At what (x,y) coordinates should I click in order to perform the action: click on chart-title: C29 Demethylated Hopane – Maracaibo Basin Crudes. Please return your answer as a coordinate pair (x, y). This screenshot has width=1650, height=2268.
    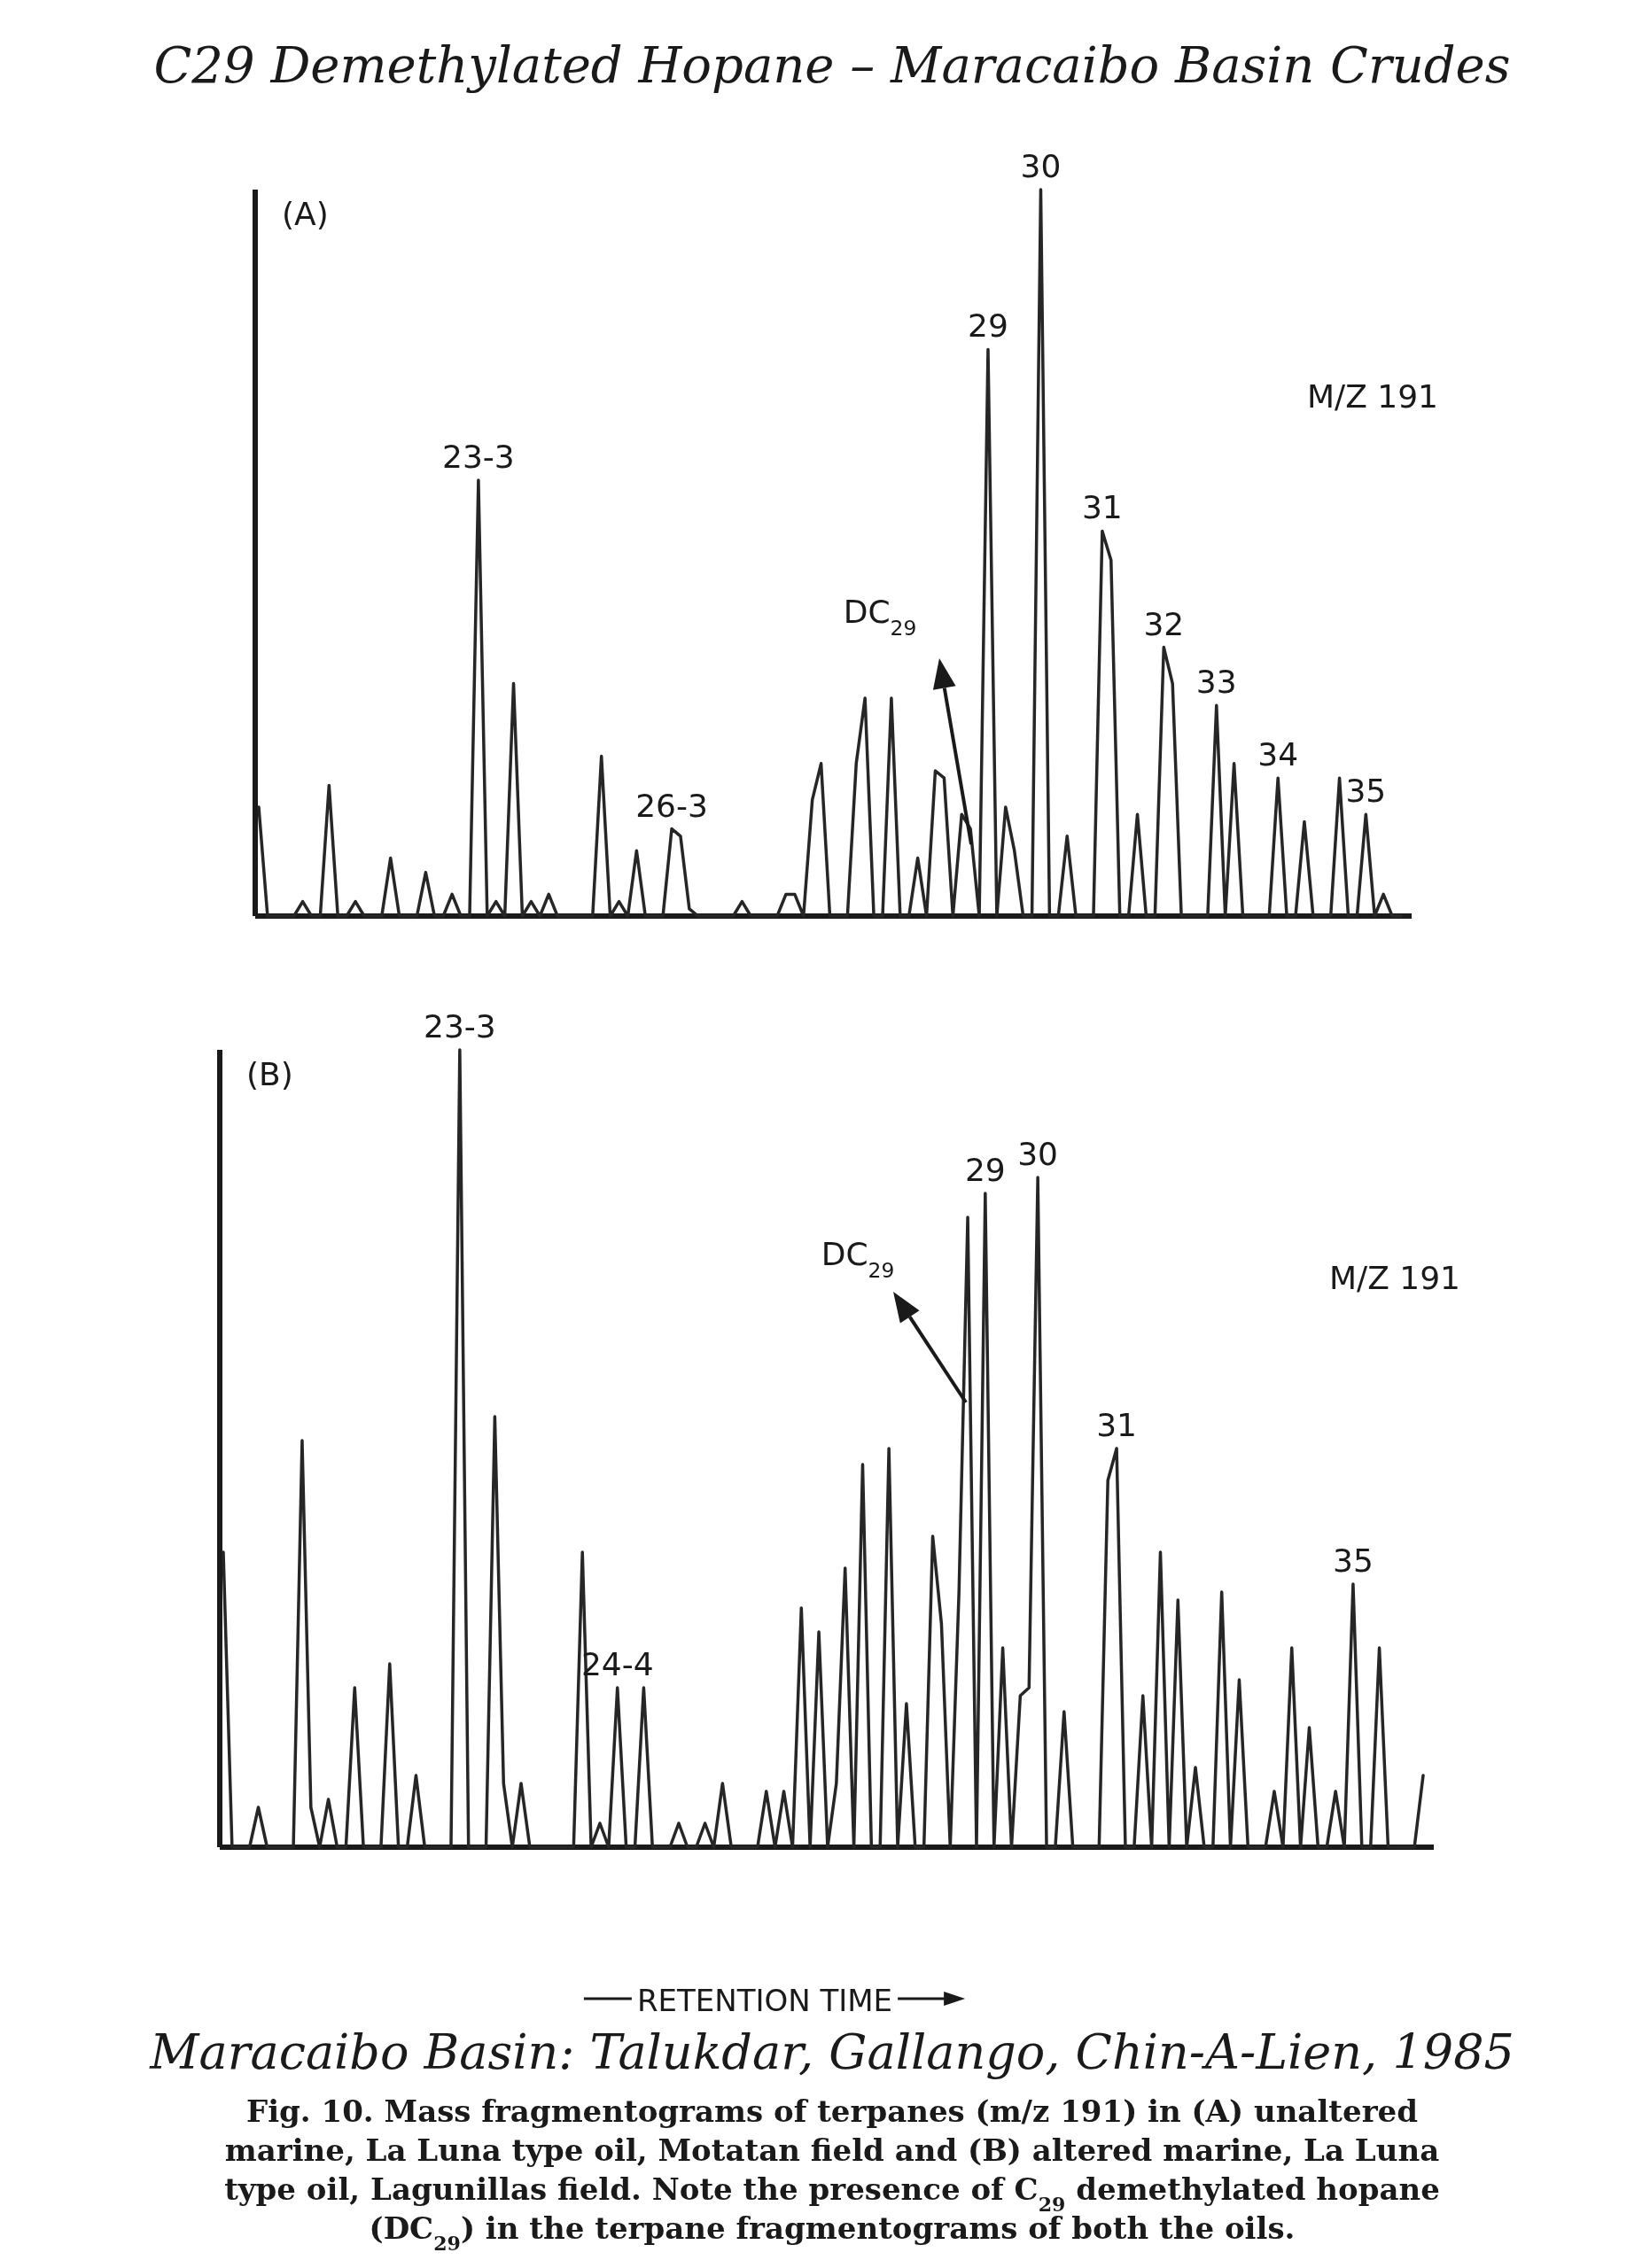
    Looking at the image, I should click on (832, 65).